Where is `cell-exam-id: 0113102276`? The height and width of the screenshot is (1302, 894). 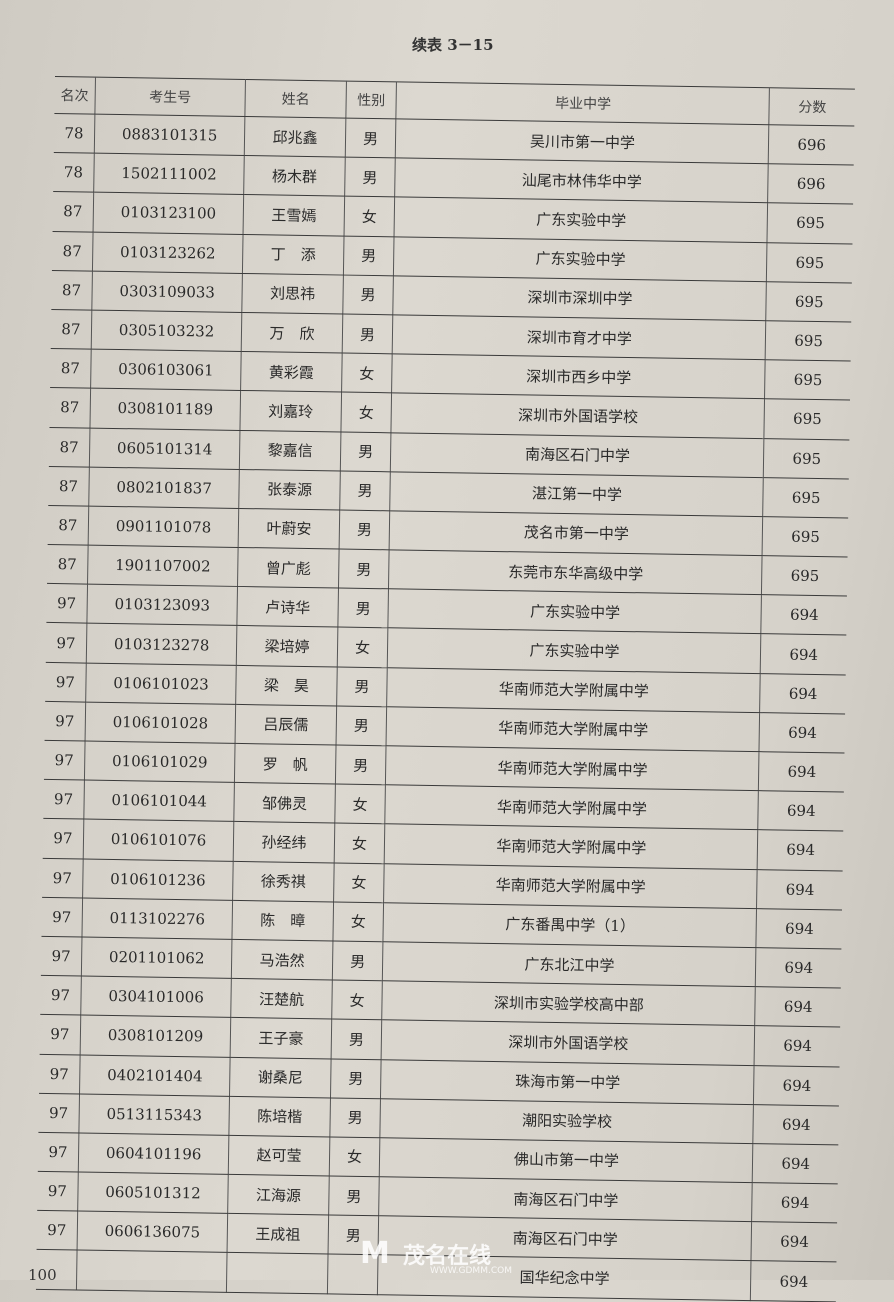 cell-exam-id: 0113102276 is located at coordinates (157, 918).